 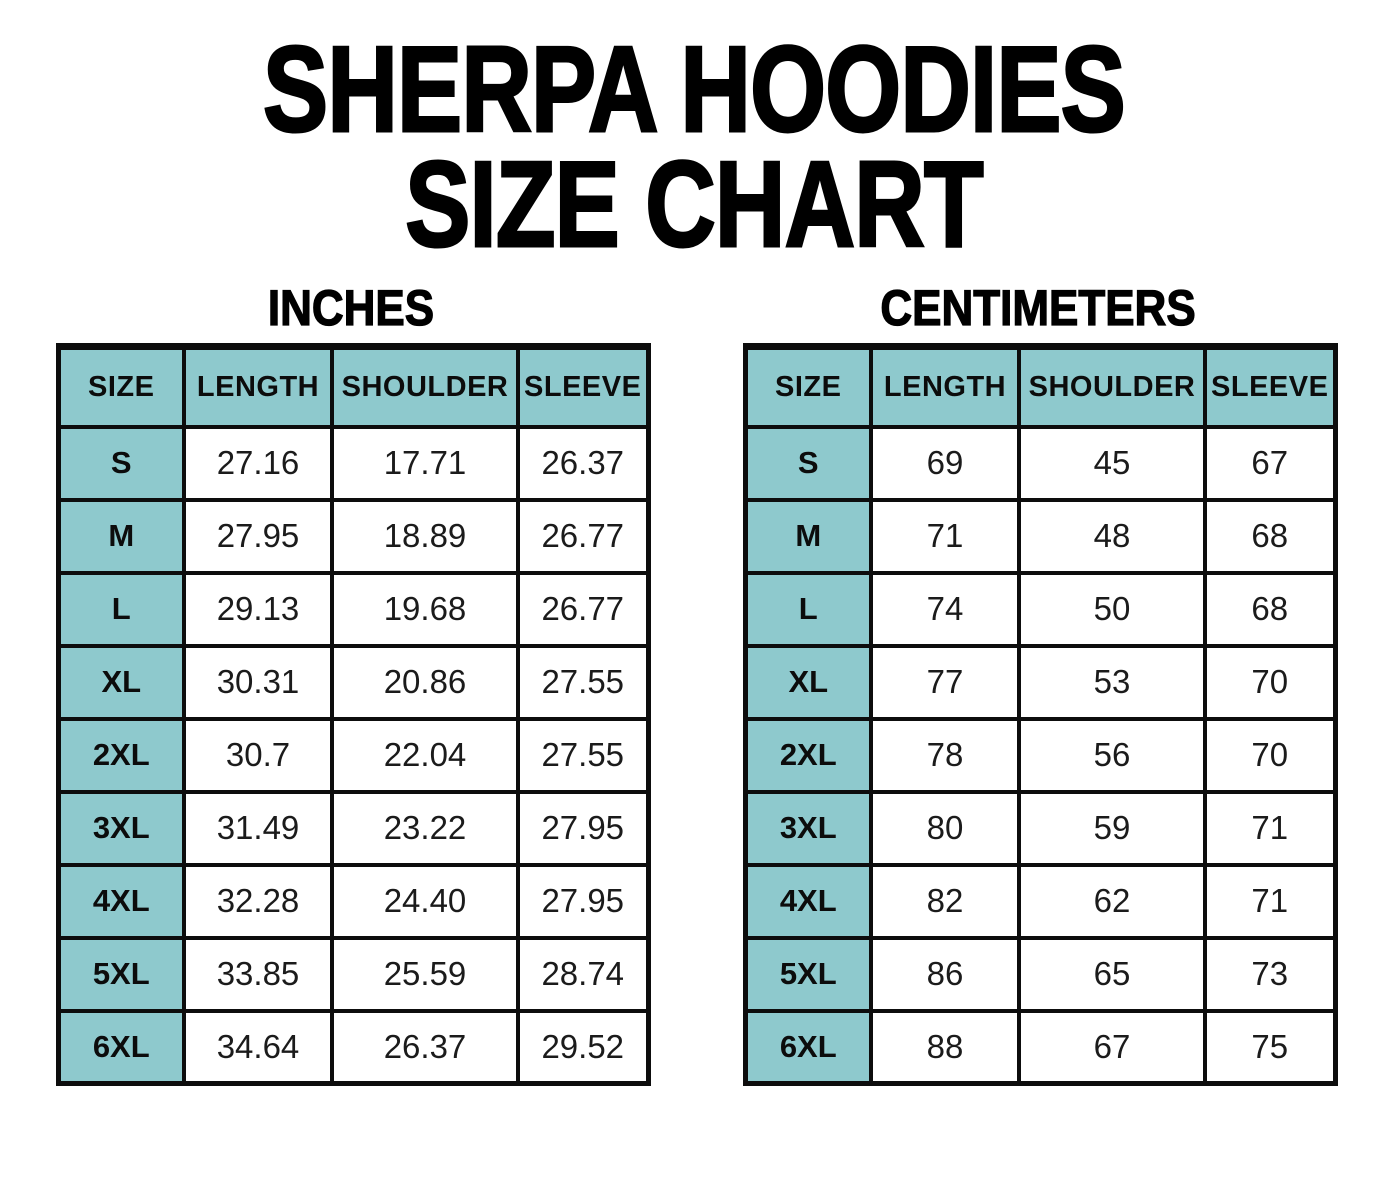 What do you see at coordinates (1112, 682) in the screenshot?
I see `value-cell: 53` at bounding box center [1112, 682].